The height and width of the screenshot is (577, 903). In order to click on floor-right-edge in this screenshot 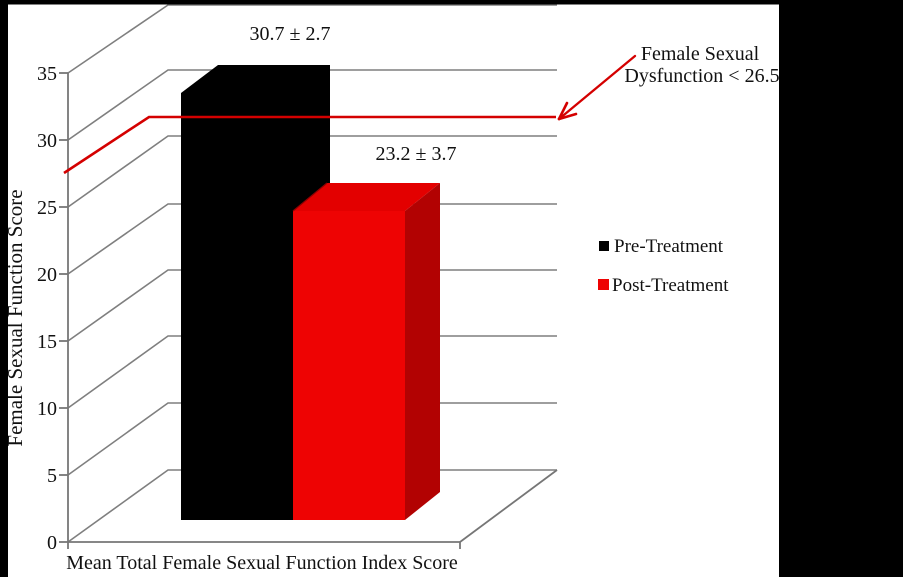, I will do `click(508, 506)`.